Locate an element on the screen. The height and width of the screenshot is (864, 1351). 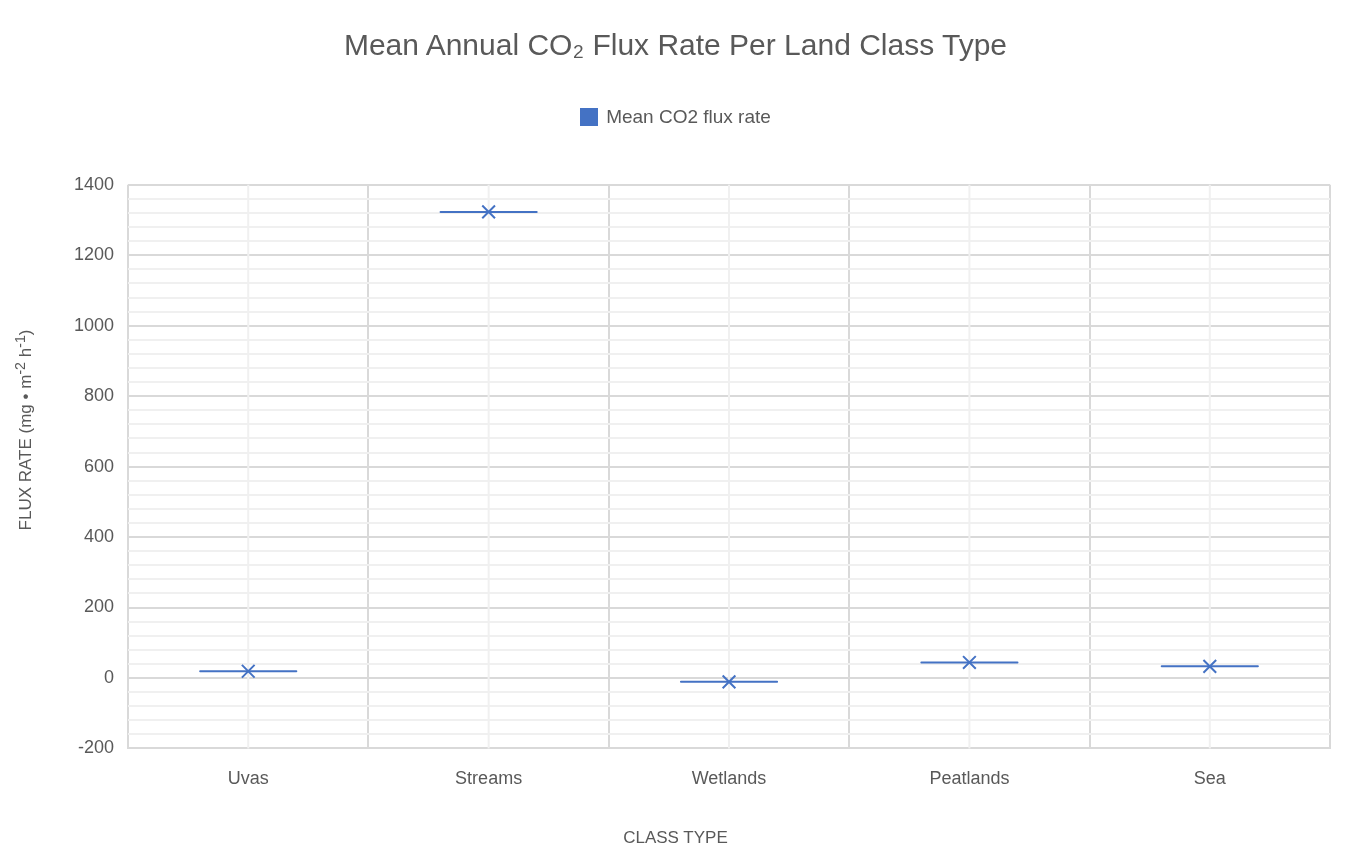
x-axis-title: CLASS TYPE is located at coordinates (675, 838).